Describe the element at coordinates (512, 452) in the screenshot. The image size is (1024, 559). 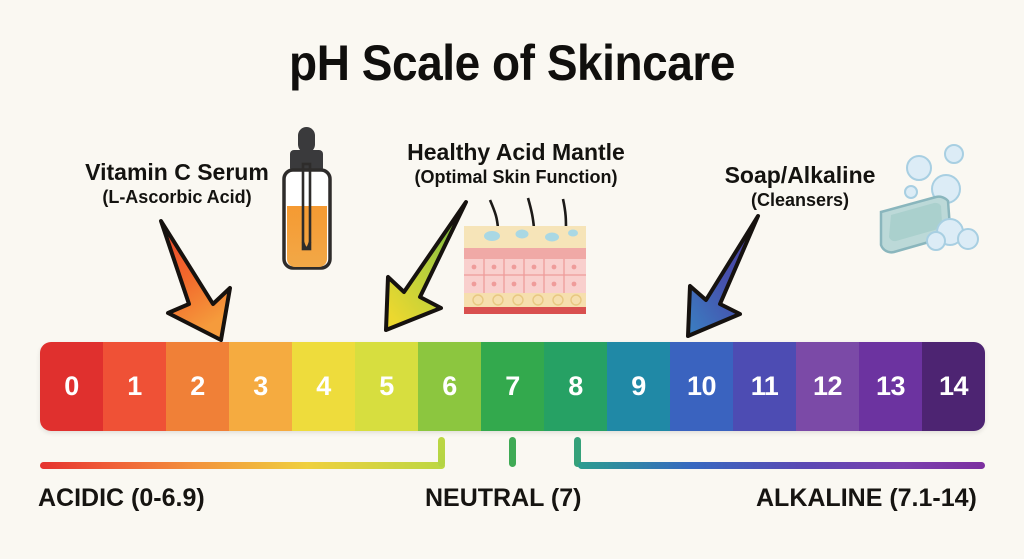
I see `neutral-marker-tick` at that location.